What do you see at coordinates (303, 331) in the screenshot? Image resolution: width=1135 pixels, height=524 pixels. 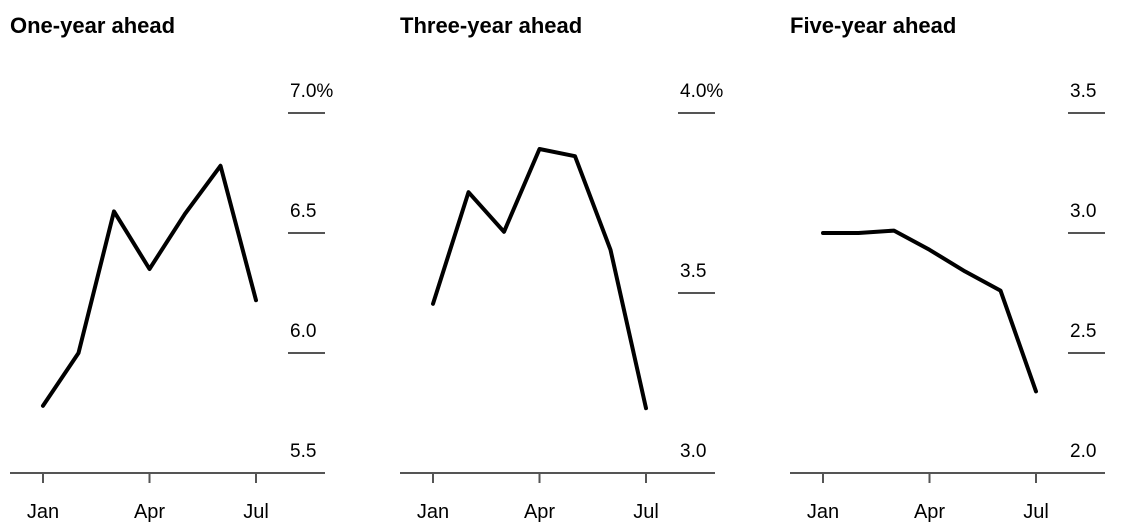 I see `y-tick-label: 6.0` at bounding box center [303, 331].